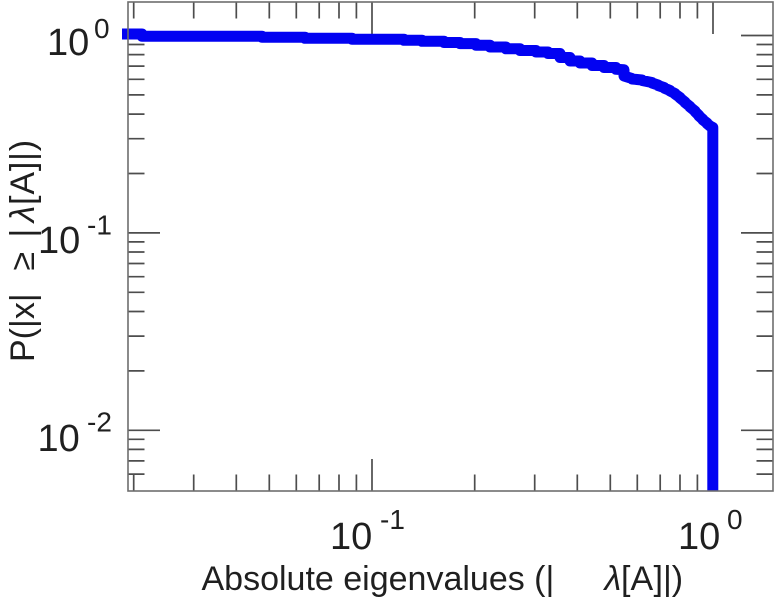 This screenshot has width=775, height=600. What do you see at coordinates (99, 422) in the screenshot?
I see `svg-text: -2` at bounding box center [99, 422].